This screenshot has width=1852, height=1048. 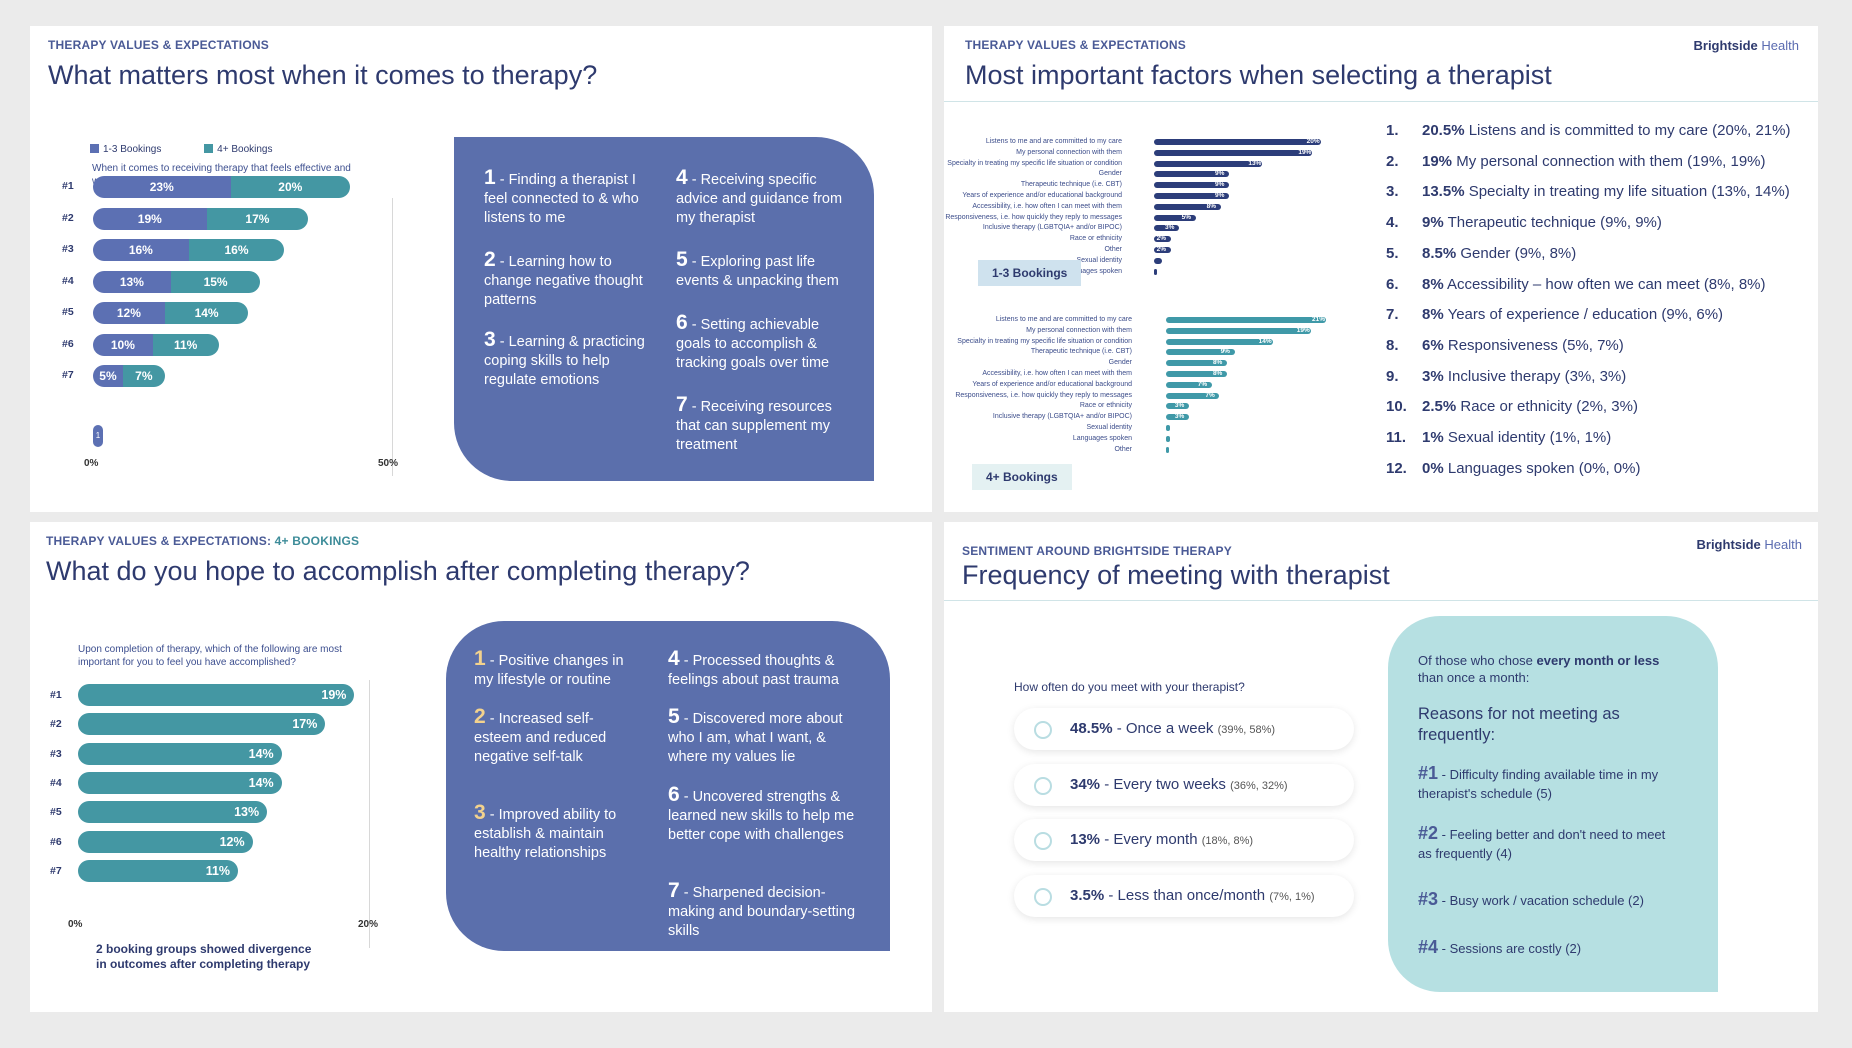 What do you see at coordinates (56, 724) in the screenshot?
I see `bar-rank-label: #2` at bounding box center [56, 724].